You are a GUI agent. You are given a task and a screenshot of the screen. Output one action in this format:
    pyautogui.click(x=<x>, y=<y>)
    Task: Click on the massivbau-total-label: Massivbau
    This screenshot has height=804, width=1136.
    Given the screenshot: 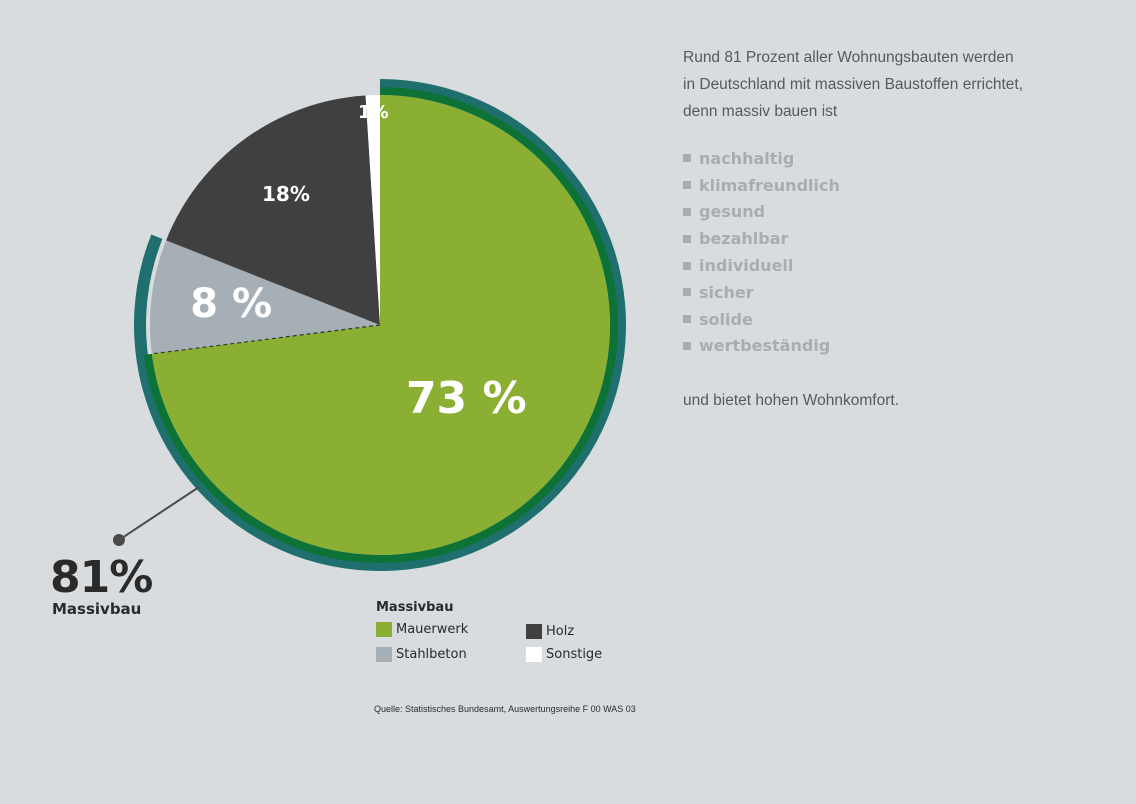 What is the action you would take?
    pyautogui.click(x=97, y=609)
    